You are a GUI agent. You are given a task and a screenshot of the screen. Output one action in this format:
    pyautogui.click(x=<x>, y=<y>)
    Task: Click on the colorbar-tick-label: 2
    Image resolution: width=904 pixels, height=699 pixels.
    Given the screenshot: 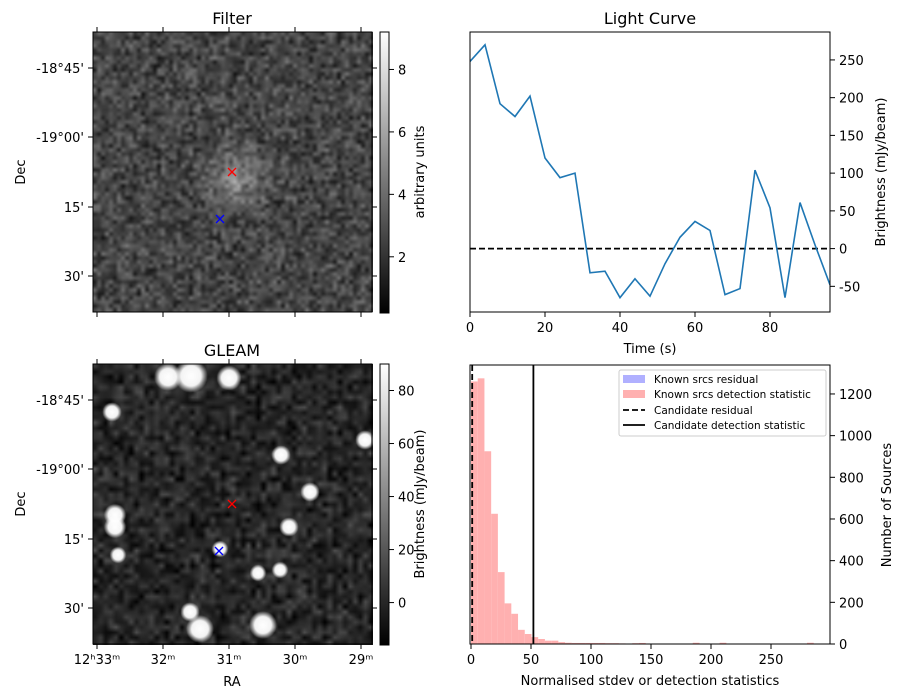 What is the action you would take?
    pyautogui.click(x=402, y=258)
    